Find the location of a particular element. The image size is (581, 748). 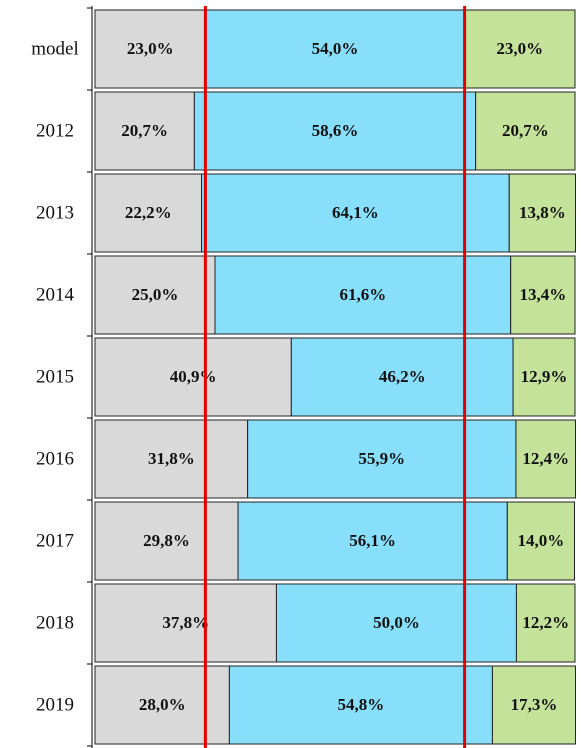

y-tick-label: 2018 is located at coordinates (55, 622).